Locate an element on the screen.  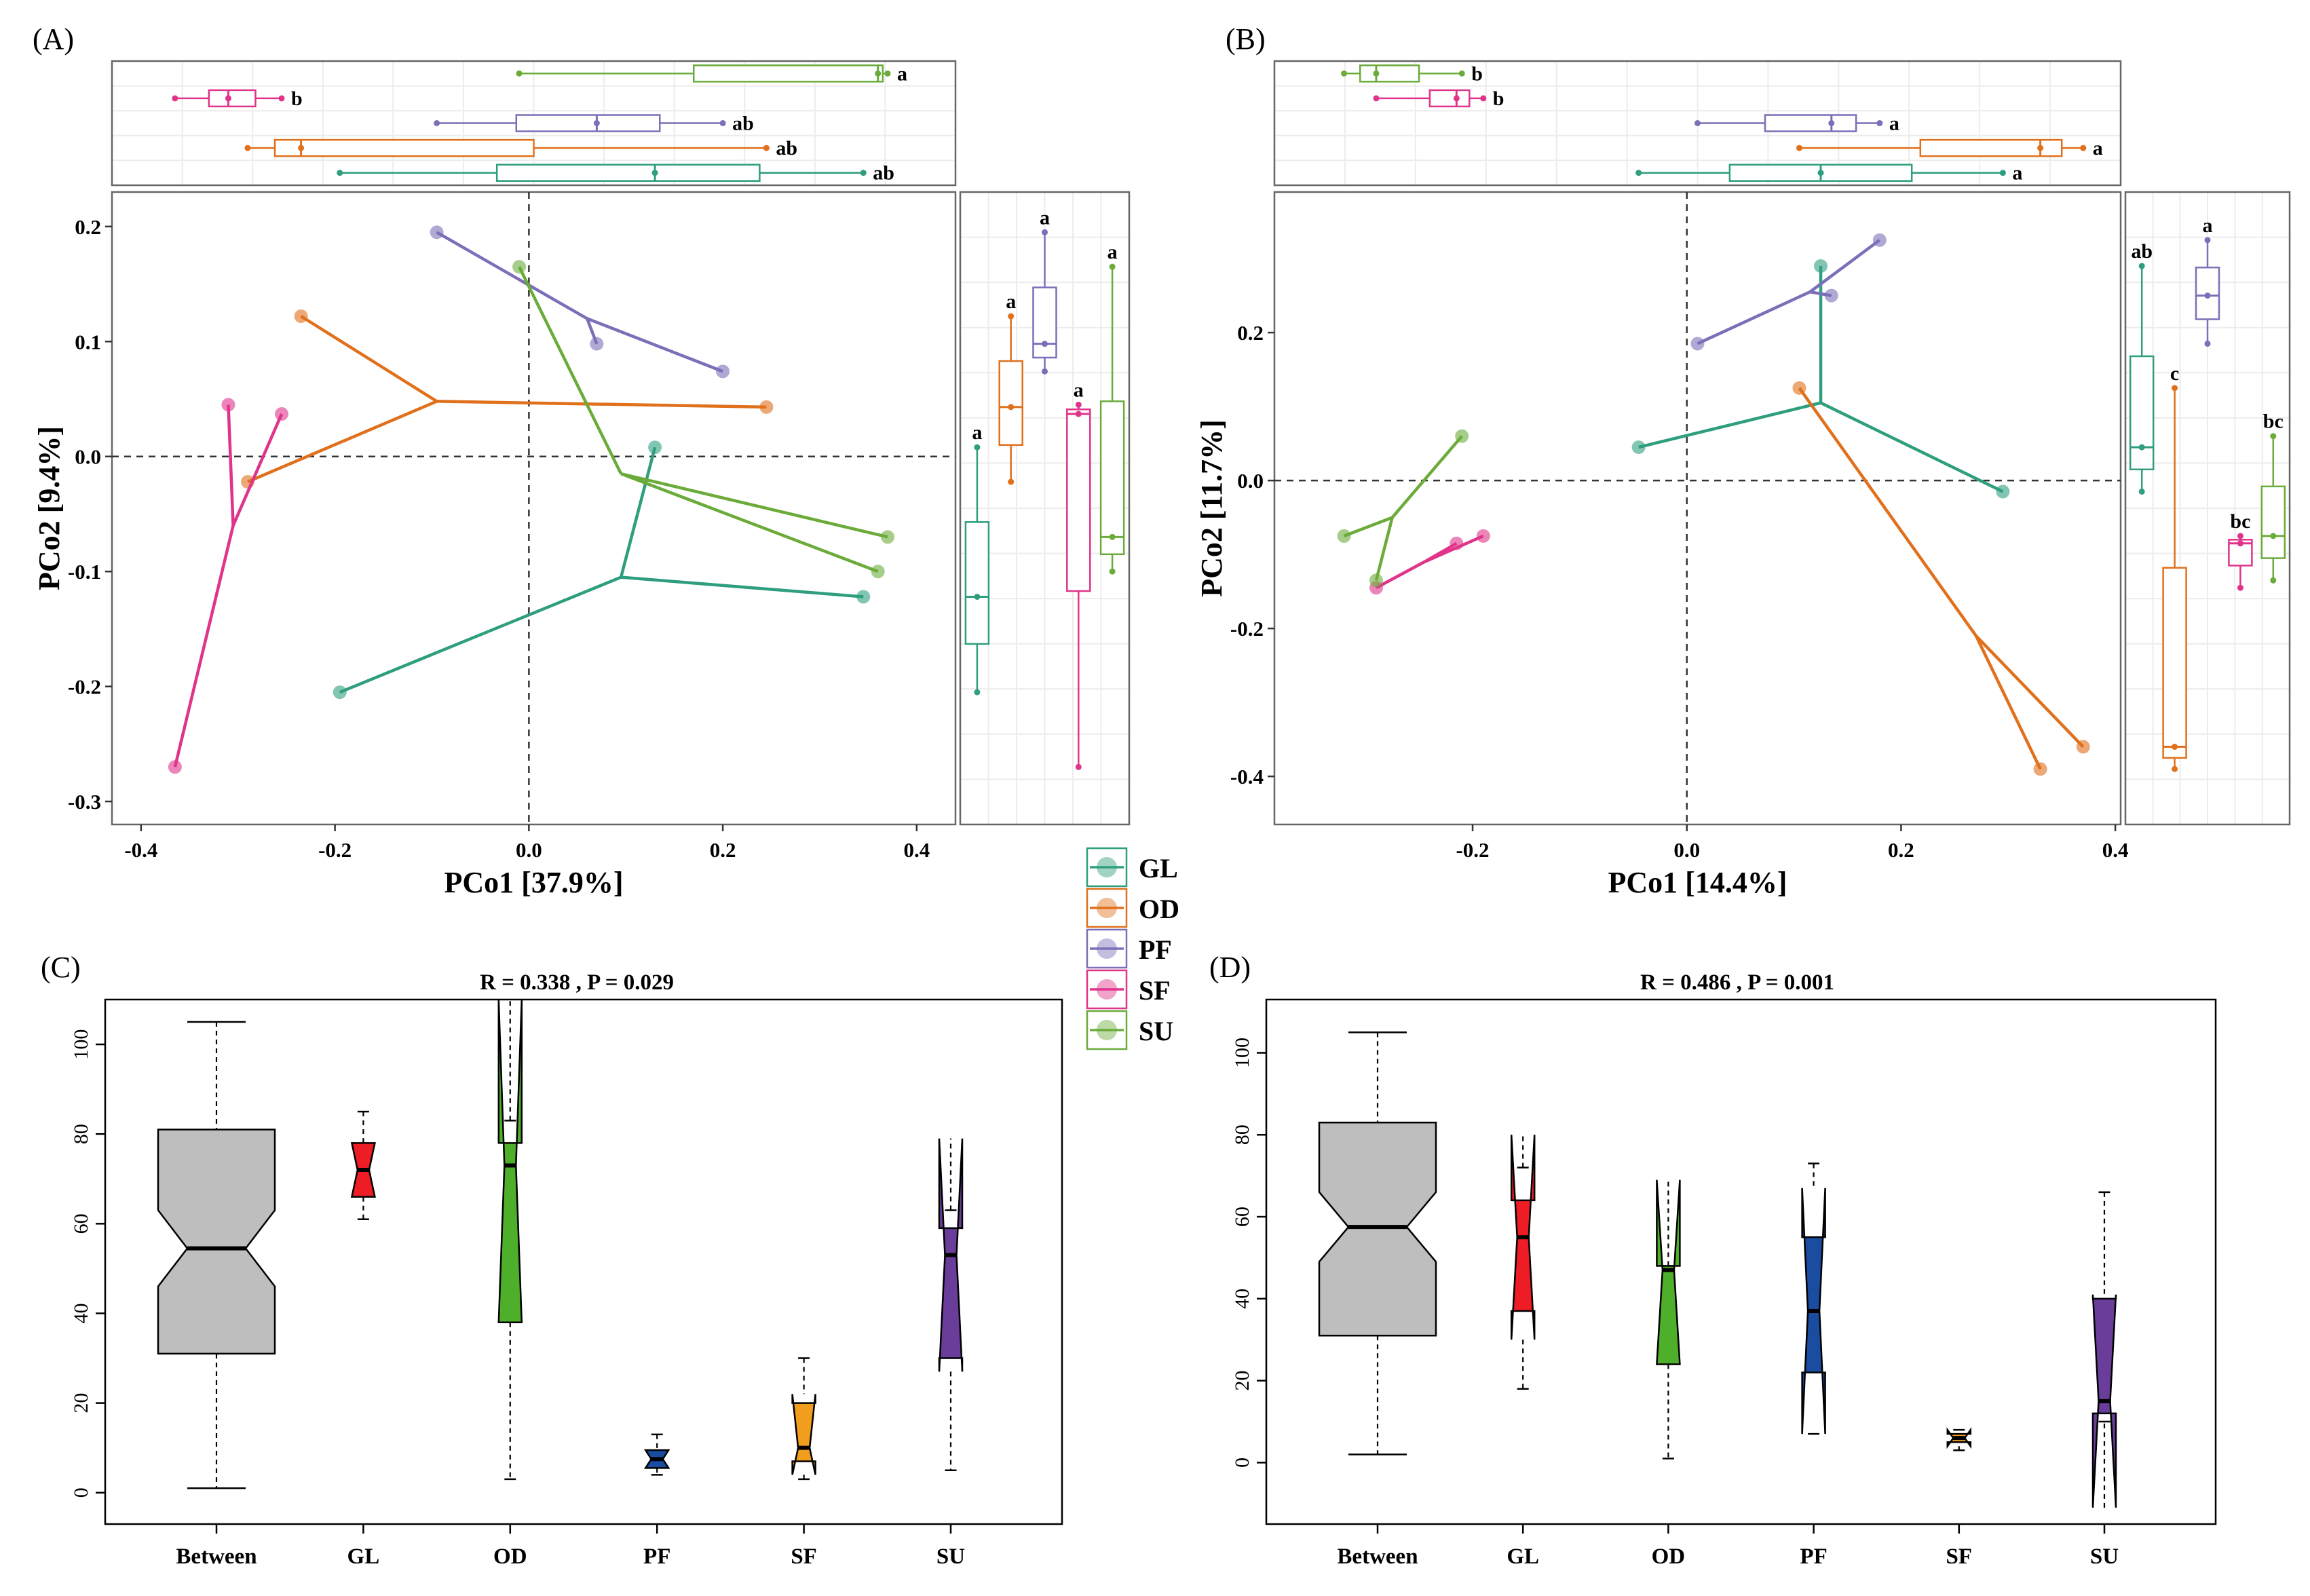
right-box-sf-letter: a is located at coordinates (1079, 390).